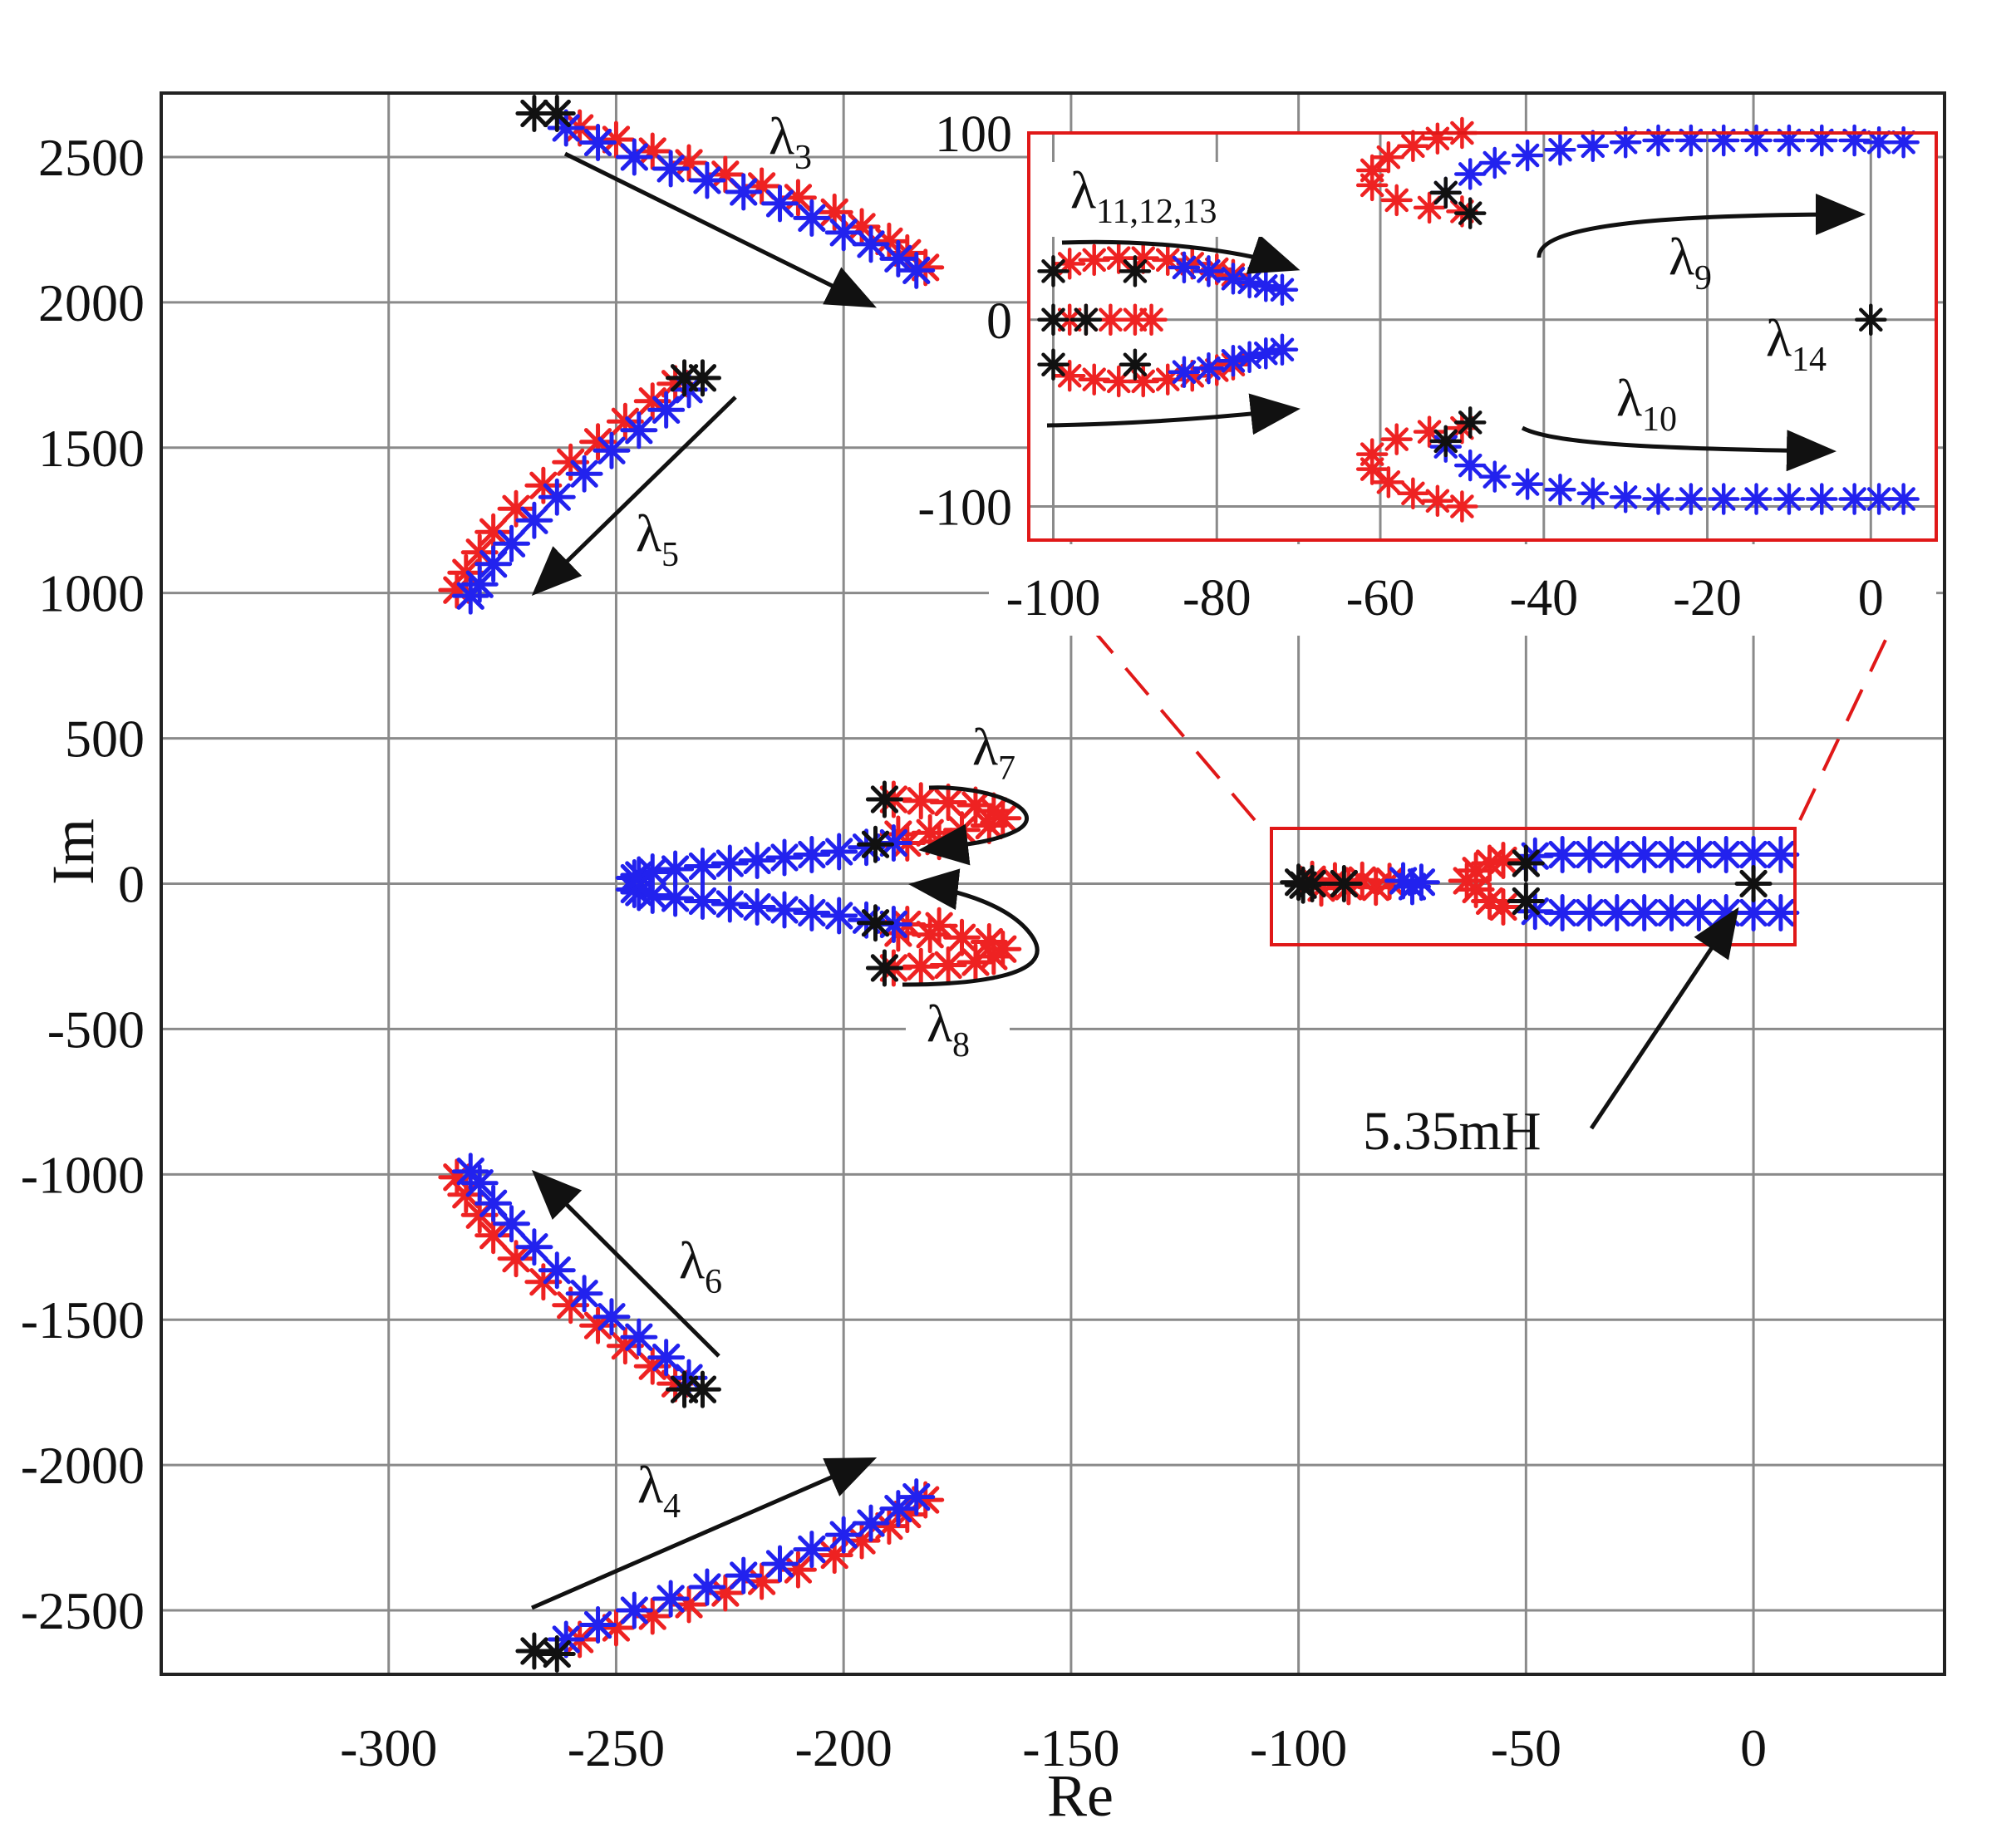 This screenshot has height=1843, width=2016. Describe the element at coordinates (91, 157) in the screenshot. I see `y-tick-label: 2500` at that location.